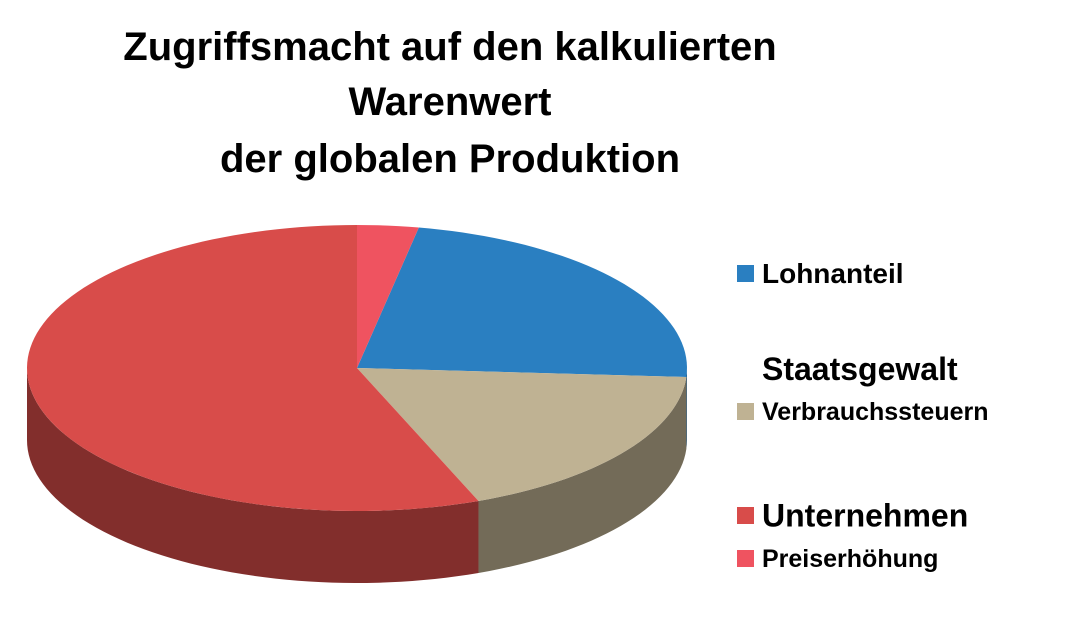  I want to click on chart-title: Zugriffsmacht auf den kalkulierten, so click(449, 47).